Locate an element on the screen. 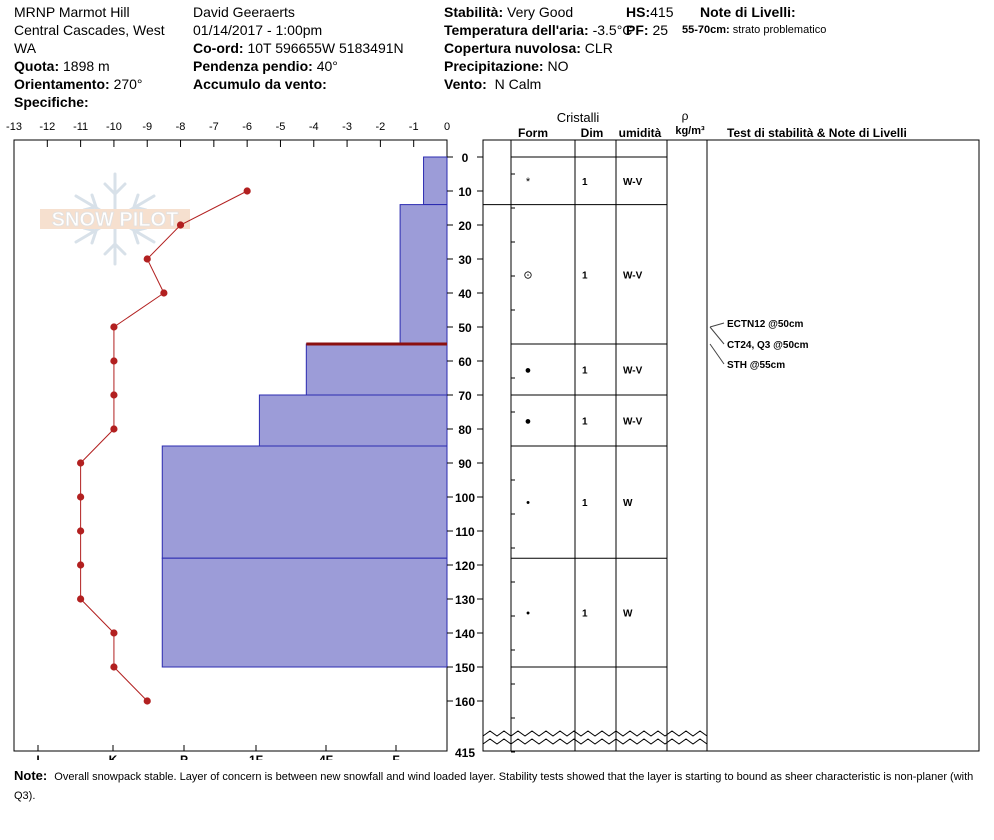  hardness-ticks: I K P 1F 4F F is located at coordinates (218, 752).